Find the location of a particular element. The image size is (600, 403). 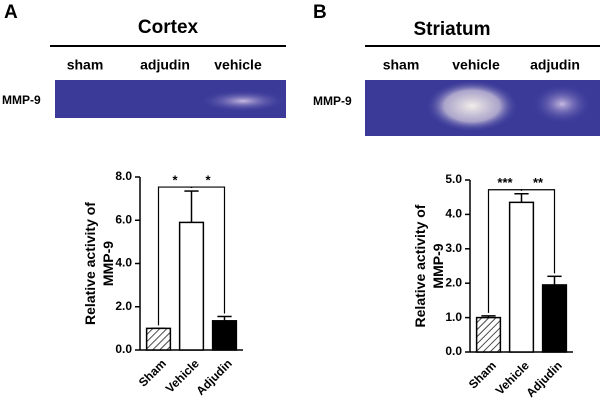

y-tick-label: 1.0 is located at coordinates (453, 317).